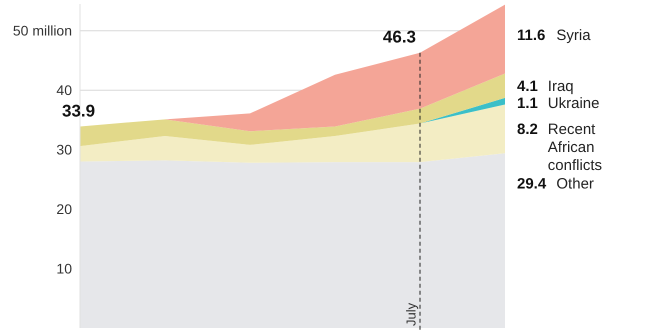 This screenshot has height=330, width=660. What do you see at coordinates (531, 35) in the screenshot?
I see `data-label: 11.6` at bounding box center [531, 35].